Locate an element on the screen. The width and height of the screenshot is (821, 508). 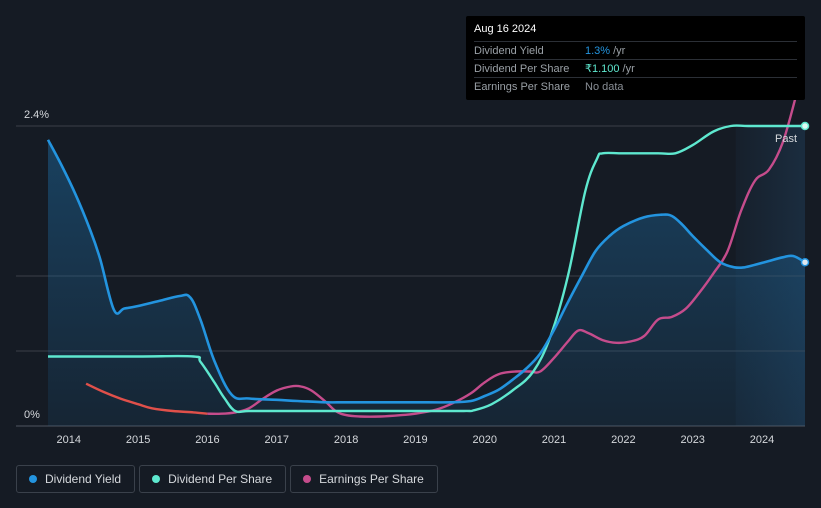
legend-label: Dividend Yield is located at coordinates (83, 479).